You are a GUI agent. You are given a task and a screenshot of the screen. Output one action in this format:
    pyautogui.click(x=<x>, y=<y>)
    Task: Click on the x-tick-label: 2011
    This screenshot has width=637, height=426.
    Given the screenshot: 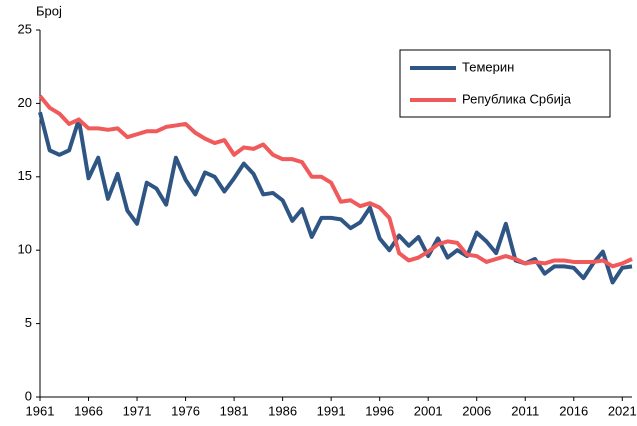 What is the action you would take?
    pyautogui.click(x=525, y=410)
    